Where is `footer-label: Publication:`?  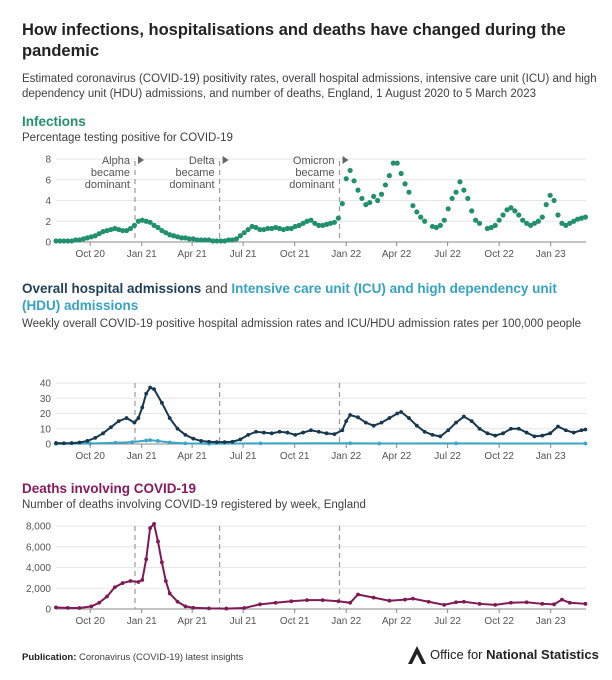 footer-label: Publication: is located at coordinates (49, 657).